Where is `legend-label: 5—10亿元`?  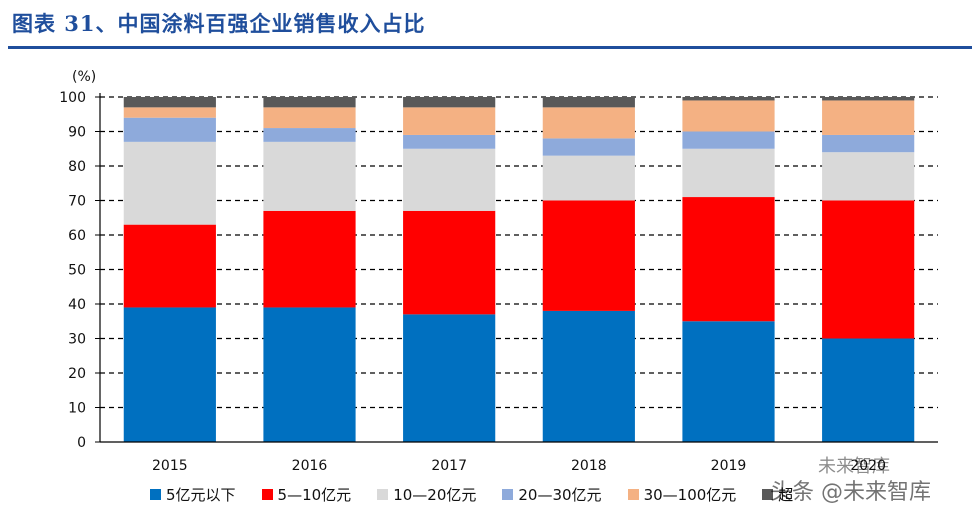 legend-label: 5—10亿元 is located at coordinates (314, 495).